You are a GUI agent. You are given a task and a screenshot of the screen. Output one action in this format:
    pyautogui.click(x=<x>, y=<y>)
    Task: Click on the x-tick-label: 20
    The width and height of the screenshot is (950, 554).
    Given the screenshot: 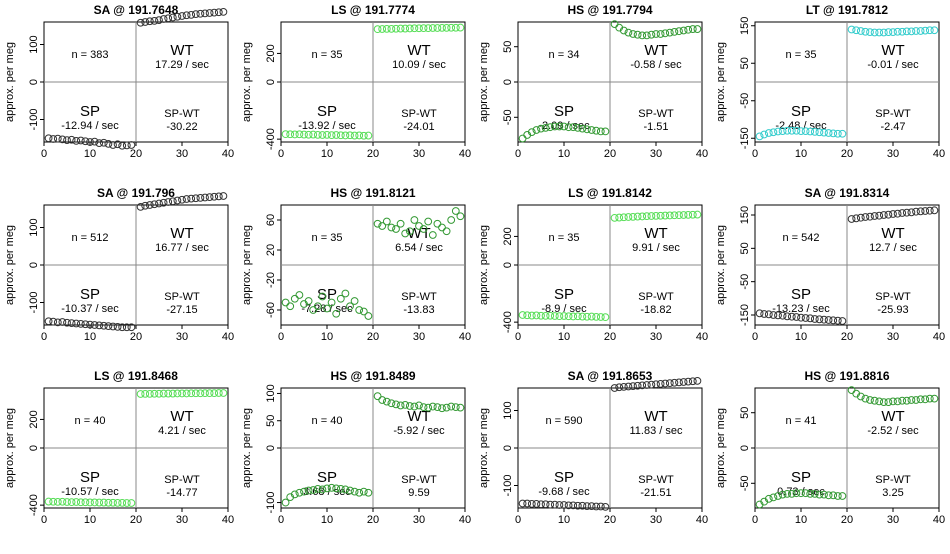 What is the action you would take?
    pyautogui.click(x=610, y=154)
    